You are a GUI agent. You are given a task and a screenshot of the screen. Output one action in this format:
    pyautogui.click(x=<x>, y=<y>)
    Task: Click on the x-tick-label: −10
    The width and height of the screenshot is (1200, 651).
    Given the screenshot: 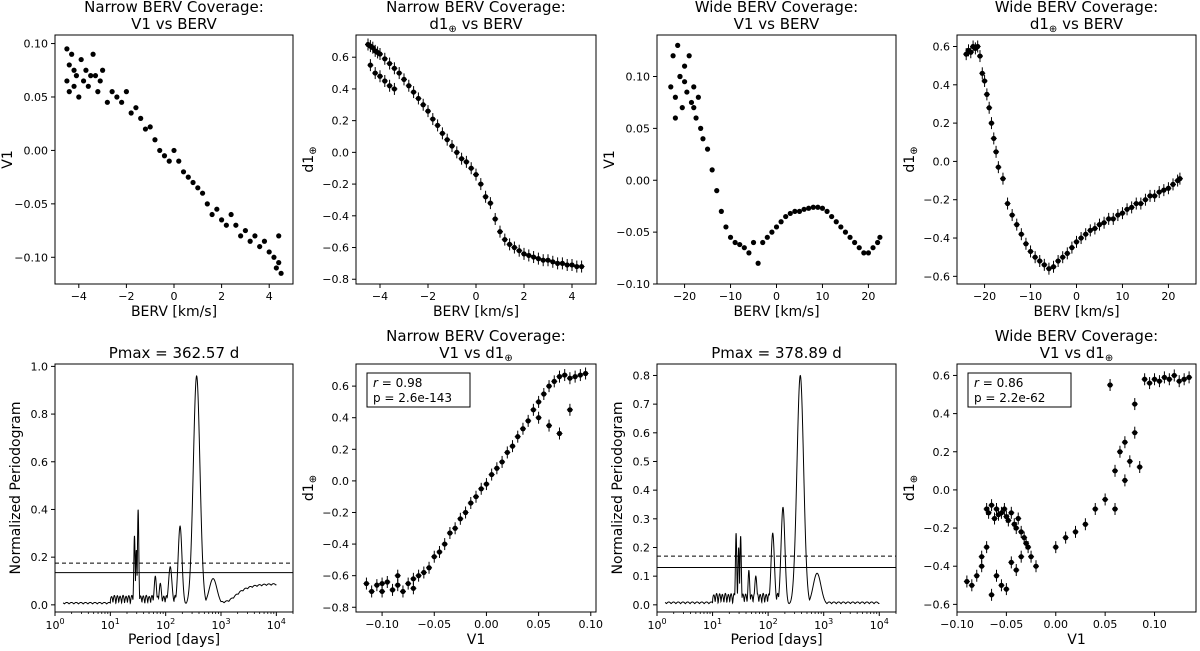 What is the action you would take?
    pyautogui.click(x=730, y=296)
    